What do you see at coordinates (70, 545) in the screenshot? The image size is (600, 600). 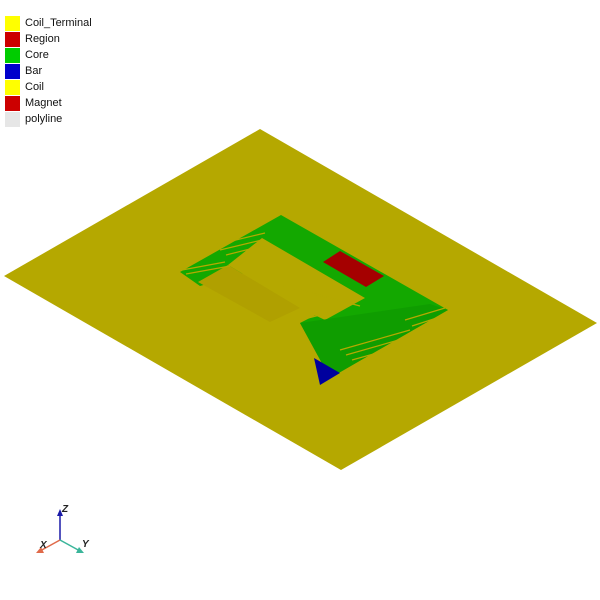 I see `y-axis-line` at bounding box center [70, 545].